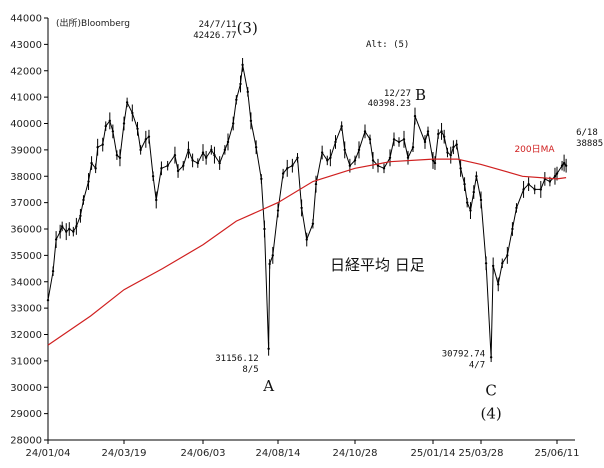 The image size is (604, 468). I want to click on annotation-label: 12/27, so click(397, 94).